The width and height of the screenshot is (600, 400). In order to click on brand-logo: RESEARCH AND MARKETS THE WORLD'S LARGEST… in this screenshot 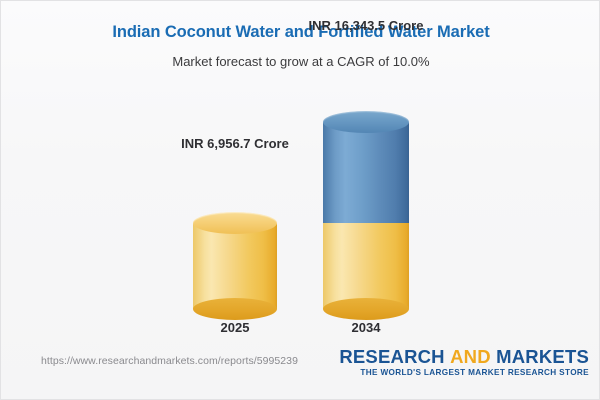, I will do `click(464, 362)`.